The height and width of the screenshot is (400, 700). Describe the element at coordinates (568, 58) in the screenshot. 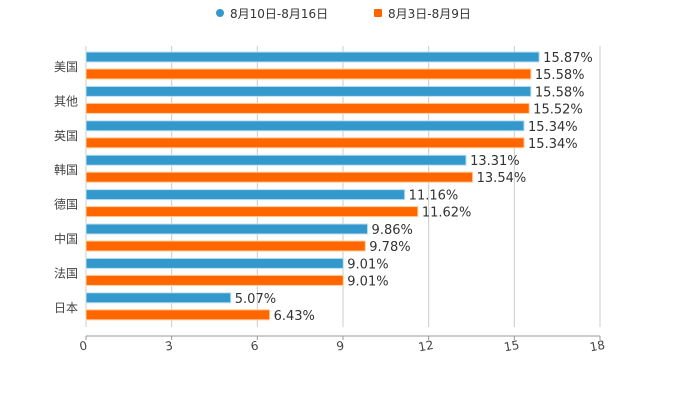

I see `data-label: 15.87%` at that location.